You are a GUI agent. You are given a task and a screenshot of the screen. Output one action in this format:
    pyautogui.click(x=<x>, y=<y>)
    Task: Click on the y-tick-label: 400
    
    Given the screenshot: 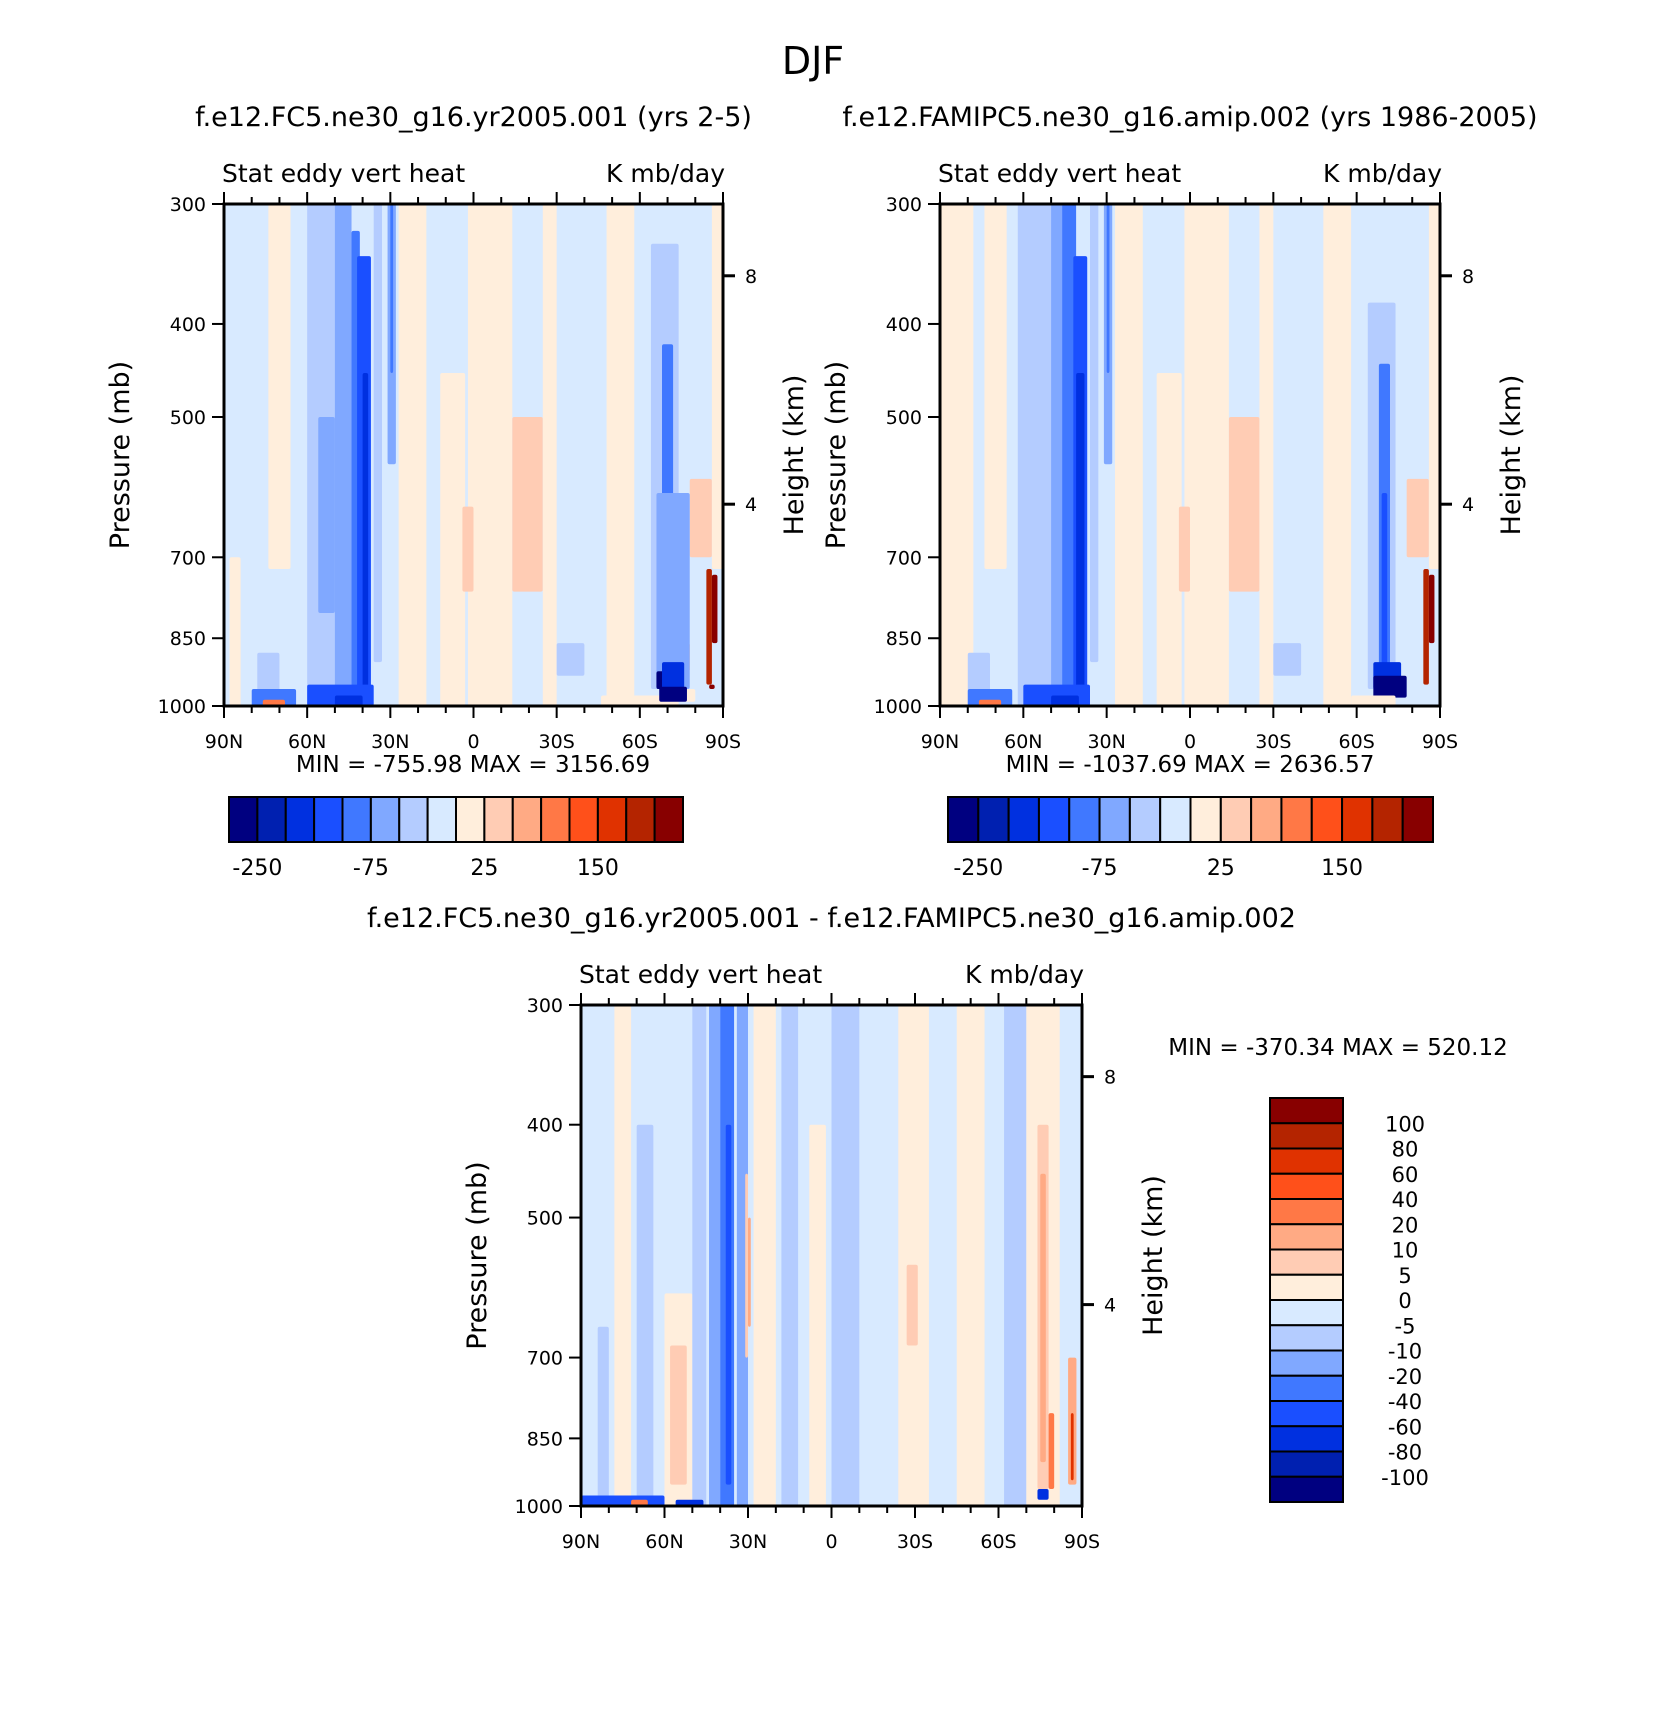 What is the action you would take?
    pyautogui.click(x=904, y=325)
    